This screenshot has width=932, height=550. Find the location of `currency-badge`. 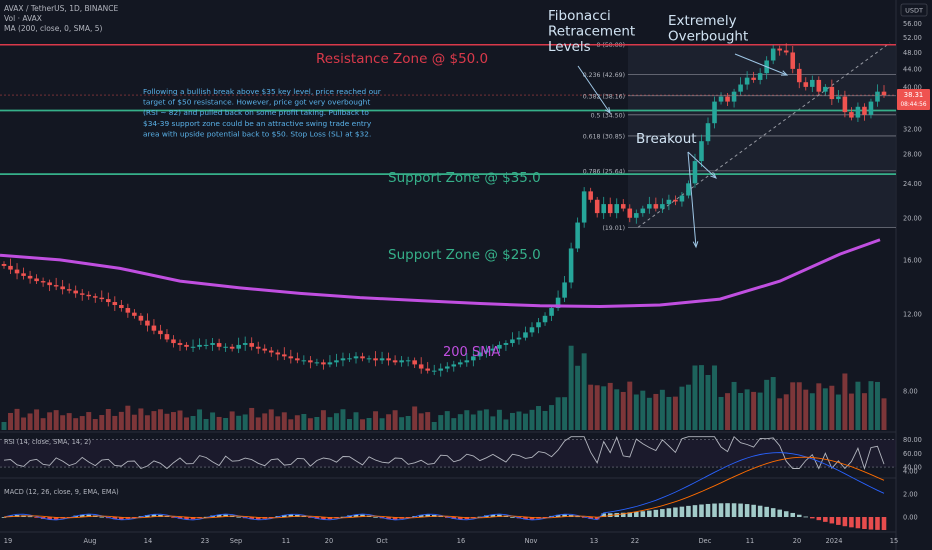

currency-badge is located at coordinates (914, 10).